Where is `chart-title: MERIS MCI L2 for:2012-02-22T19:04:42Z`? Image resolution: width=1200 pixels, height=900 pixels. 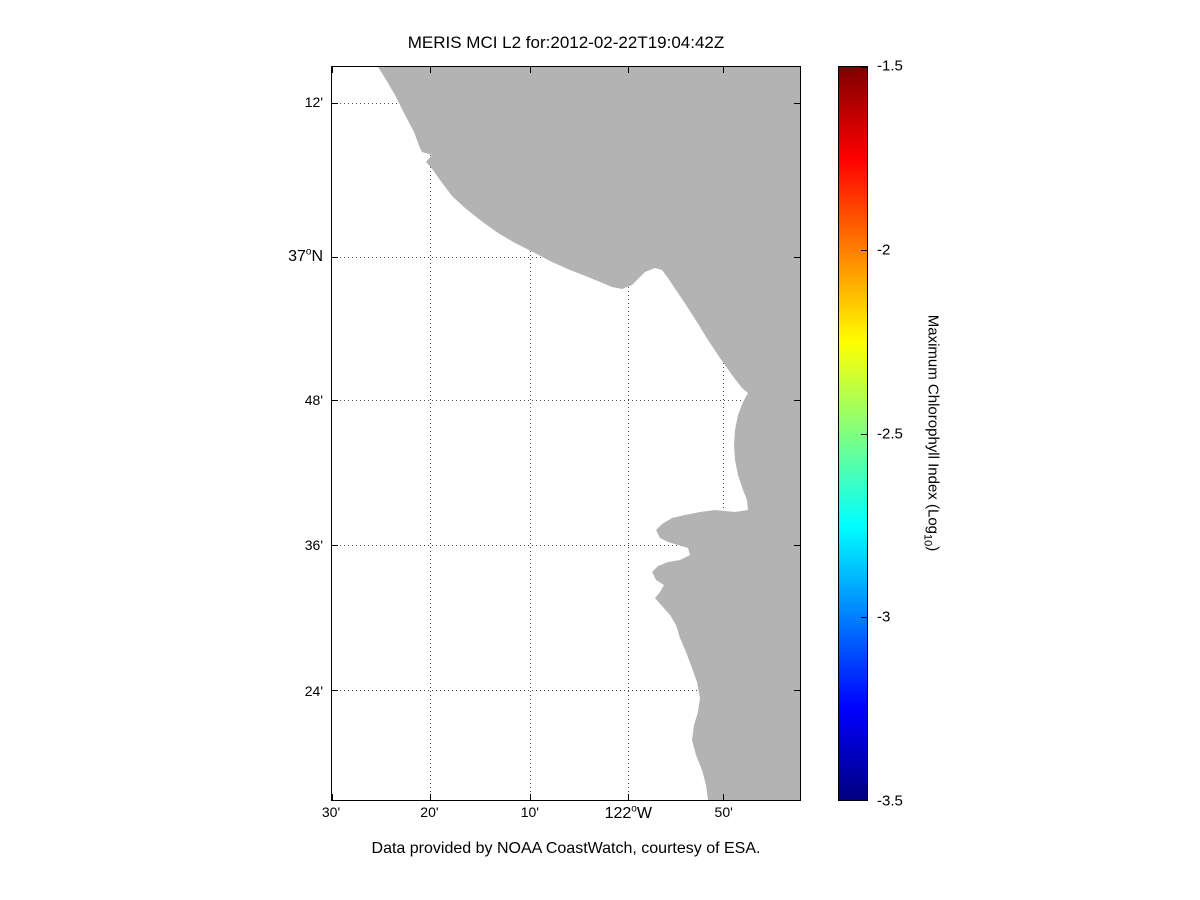
chart-title: MERIS MCI L2 for:2012-02-22T19:04:42Z is located at coordinates (566, 42).